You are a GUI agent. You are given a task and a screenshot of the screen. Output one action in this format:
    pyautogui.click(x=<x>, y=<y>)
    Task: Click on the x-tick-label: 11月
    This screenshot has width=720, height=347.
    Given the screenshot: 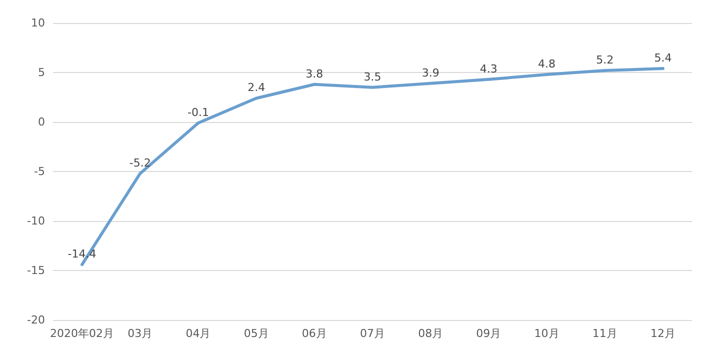 What is the action you would take?
    pyautogui.click(x=605, y=333)
    